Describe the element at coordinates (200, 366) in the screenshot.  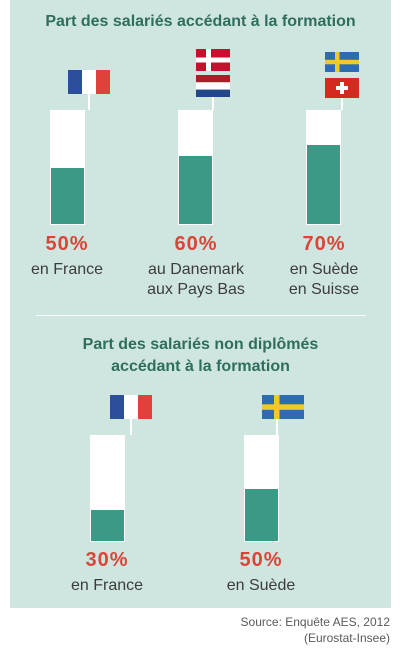
I see `chart-2-title-line2: accédant à la formation` at that location.